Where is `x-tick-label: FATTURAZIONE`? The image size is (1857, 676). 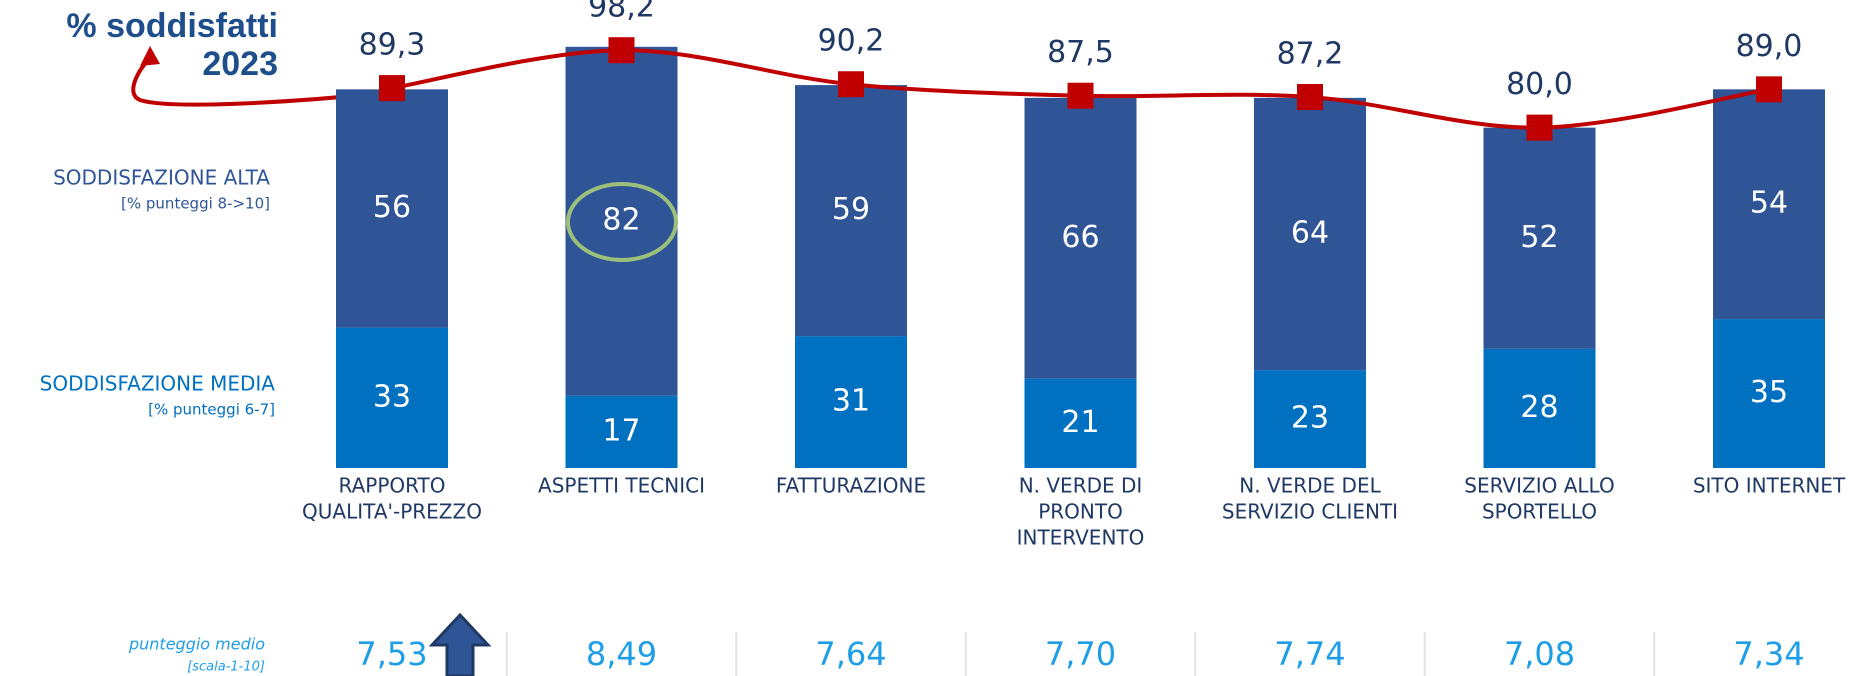
x-tick-label: FATTURAZIONE is located at coordinates (851, 486).